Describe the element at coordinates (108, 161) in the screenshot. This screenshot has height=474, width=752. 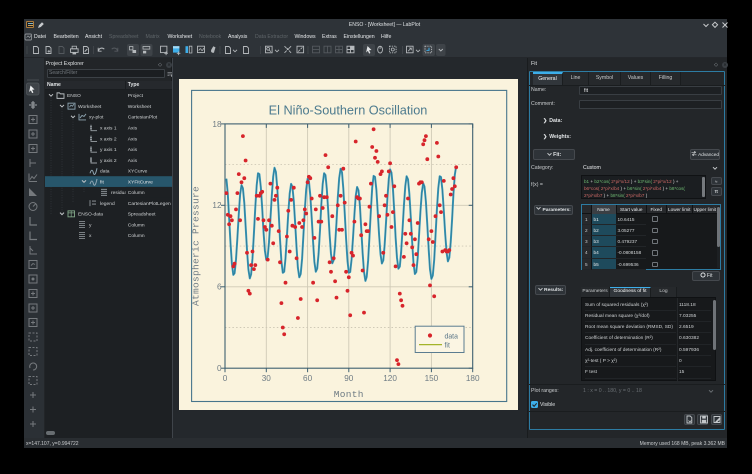
I see `svg-text: y axis 2` at that location.